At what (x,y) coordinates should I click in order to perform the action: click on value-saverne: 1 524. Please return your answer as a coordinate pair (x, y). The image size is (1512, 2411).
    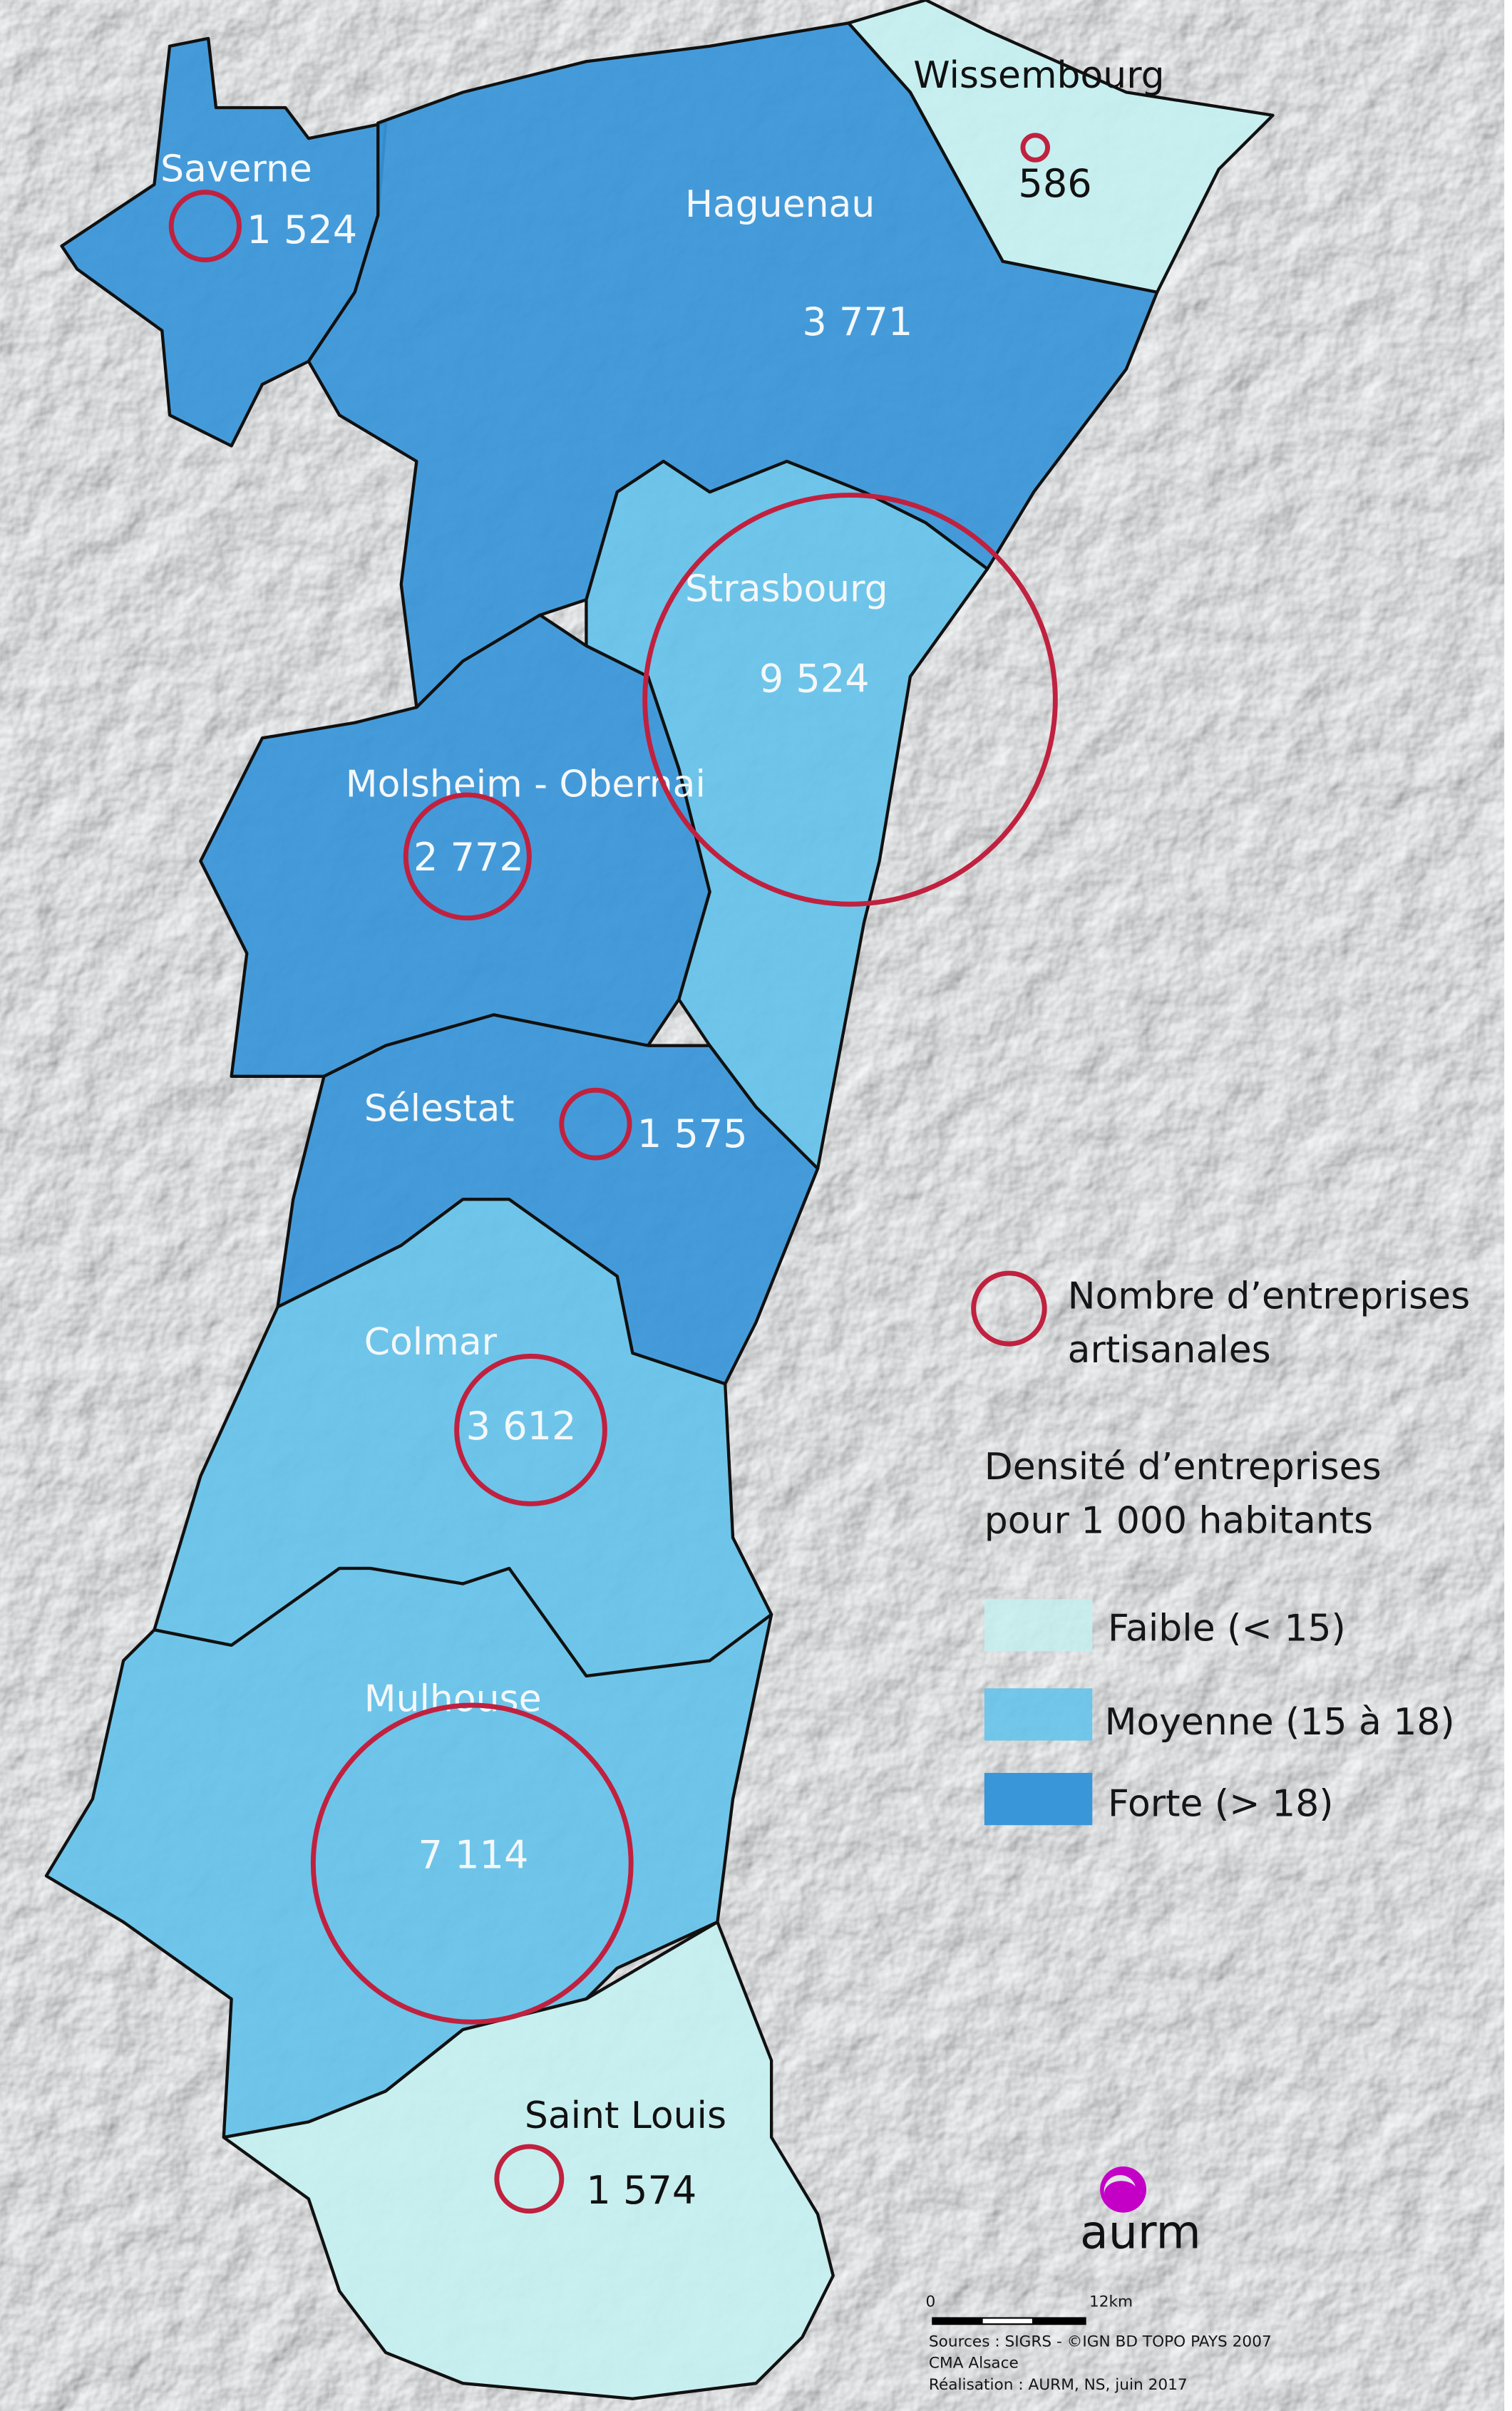
    Looking at the image, I should click on (302, 229).